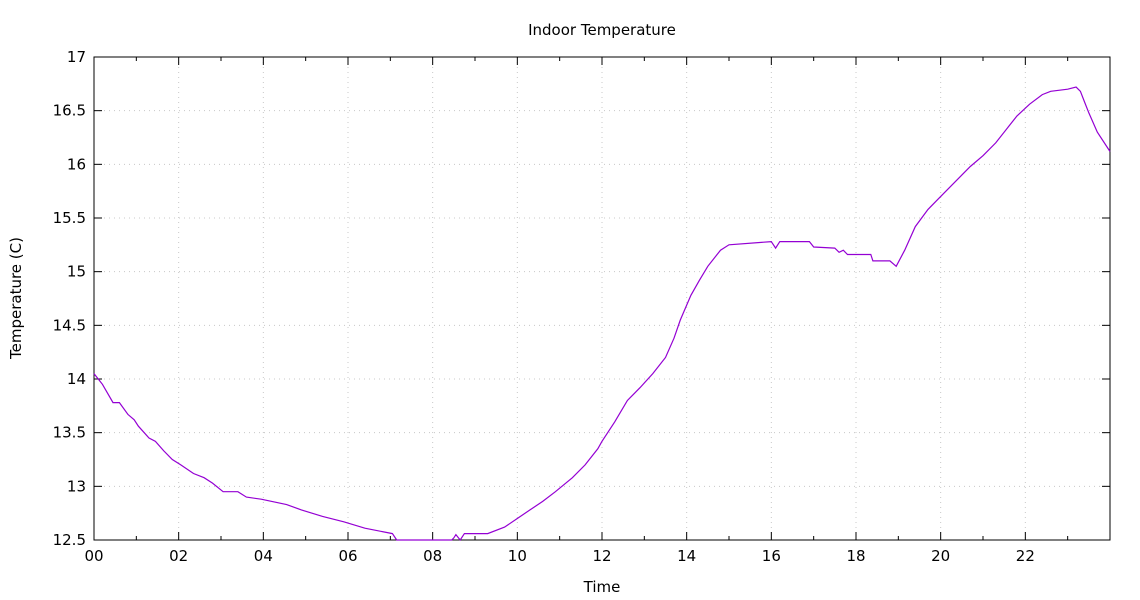 Image resolution: width=1140 pixels, height=600 pixels. I want to click on y-tick-label: 14.5, so click(69, 325).